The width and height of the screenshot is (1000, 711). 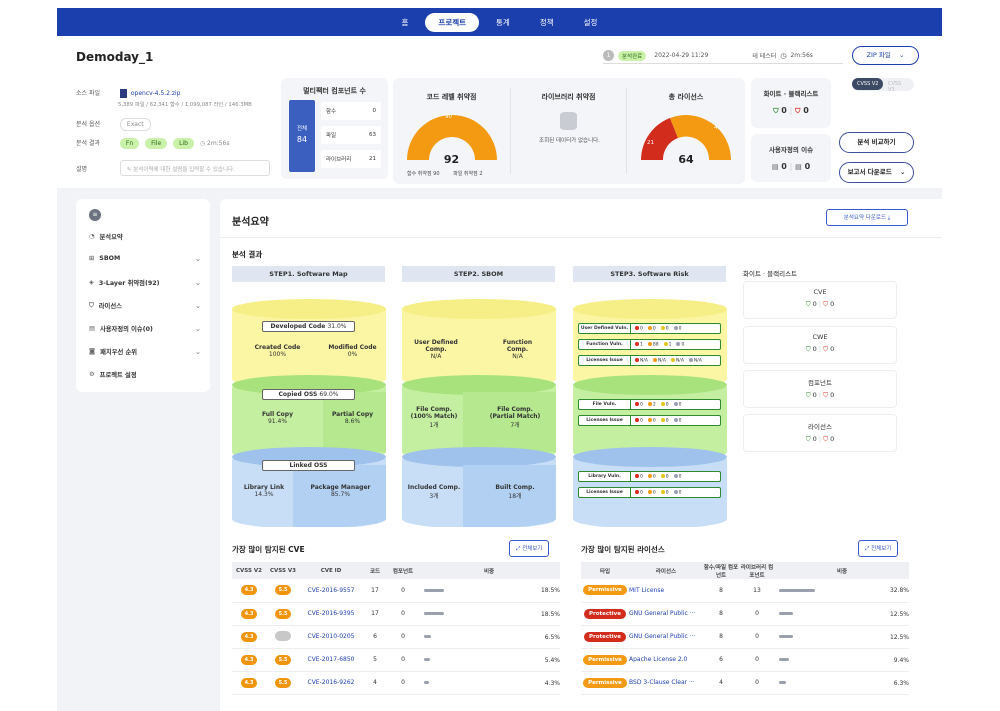 What do you see at coordinates (590, 22) in the screenshot?
I see `nav-settings: 설정` at bounding box center [590, 22].